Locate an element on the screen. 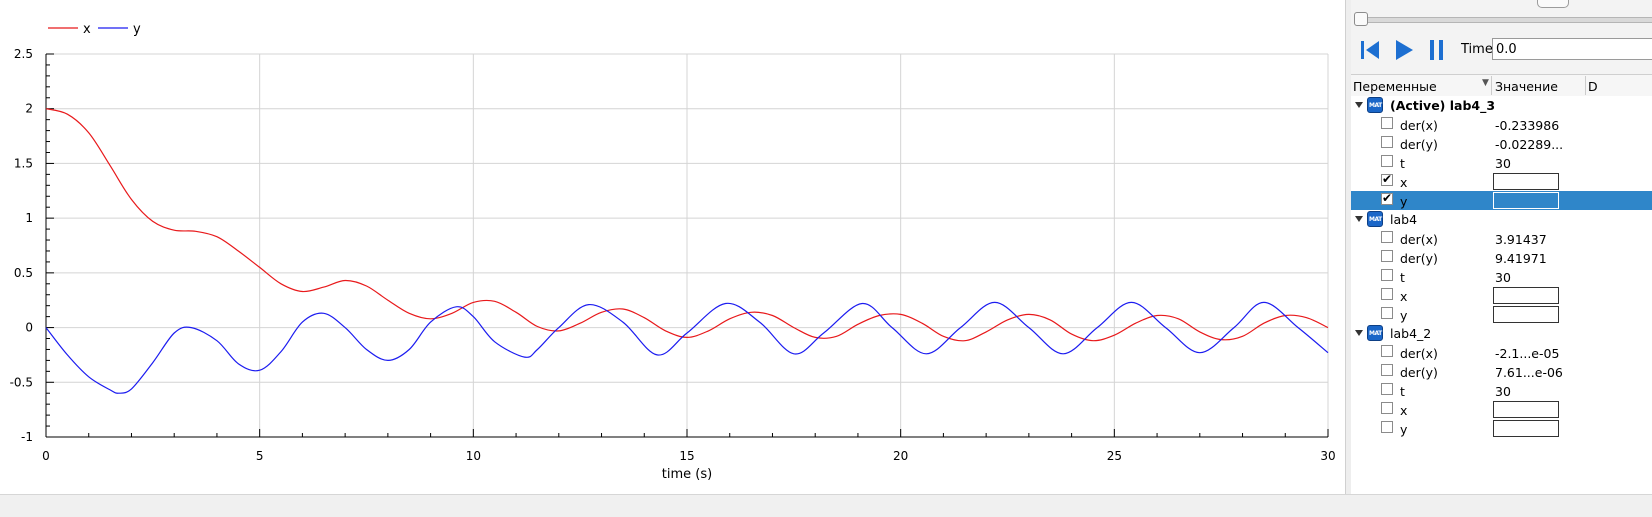  variable-row: der(x) 3.91437 is located at coordinates (1501, 238).